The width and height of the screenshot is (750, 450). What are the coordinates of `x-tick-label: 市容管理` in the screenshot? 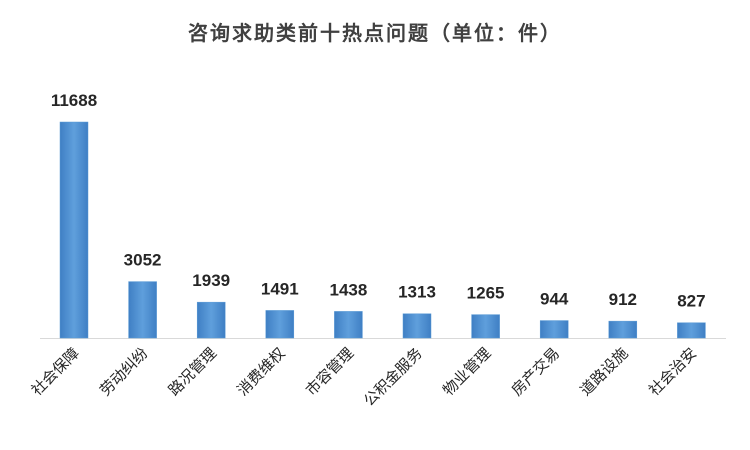 It's located at (329, 371).